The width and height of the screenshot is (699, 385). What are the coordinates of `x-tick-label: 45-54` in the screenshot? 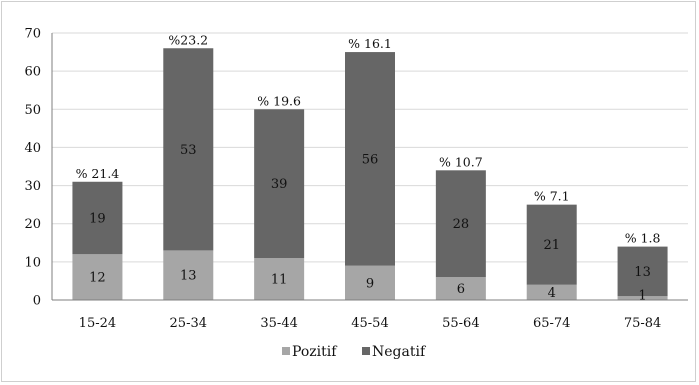 It's located at (369, 323).